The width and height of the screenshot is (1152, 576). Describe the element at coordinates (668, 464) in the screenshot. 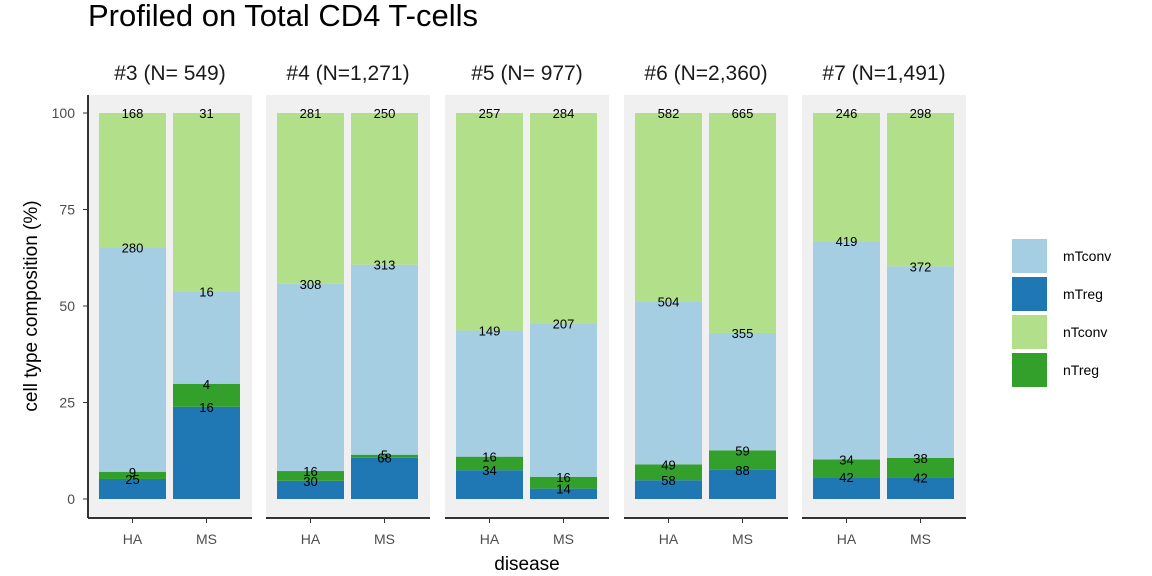

I see `bar-count-label: 49` at that location.